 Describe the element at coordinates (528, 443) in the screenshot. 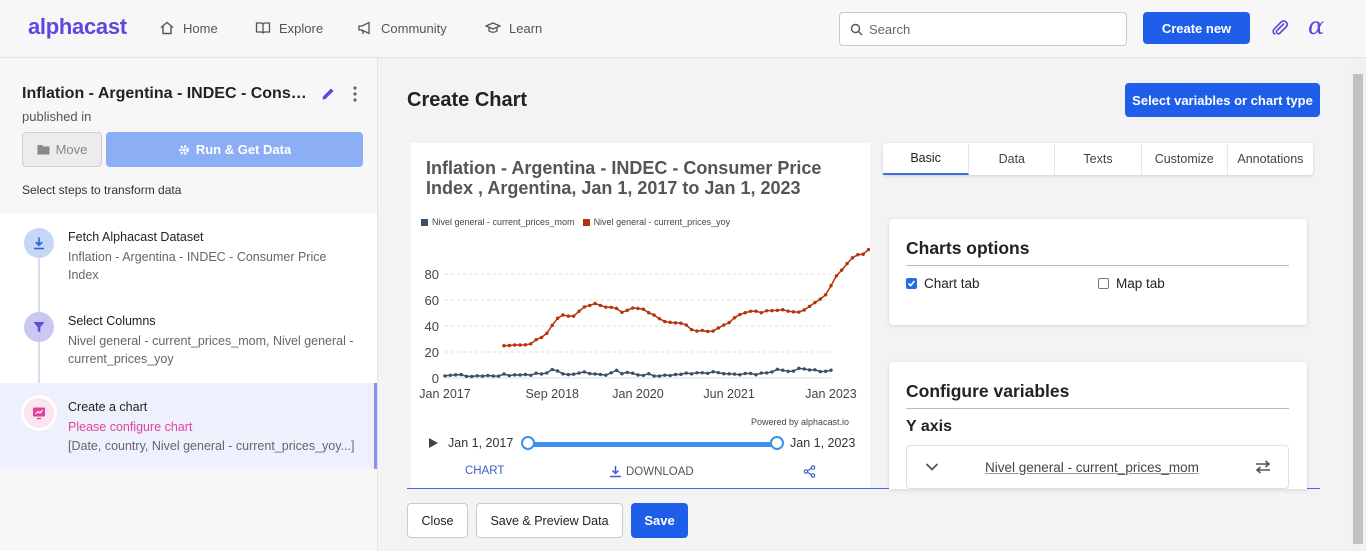

I see `range-start-handle` at that location.